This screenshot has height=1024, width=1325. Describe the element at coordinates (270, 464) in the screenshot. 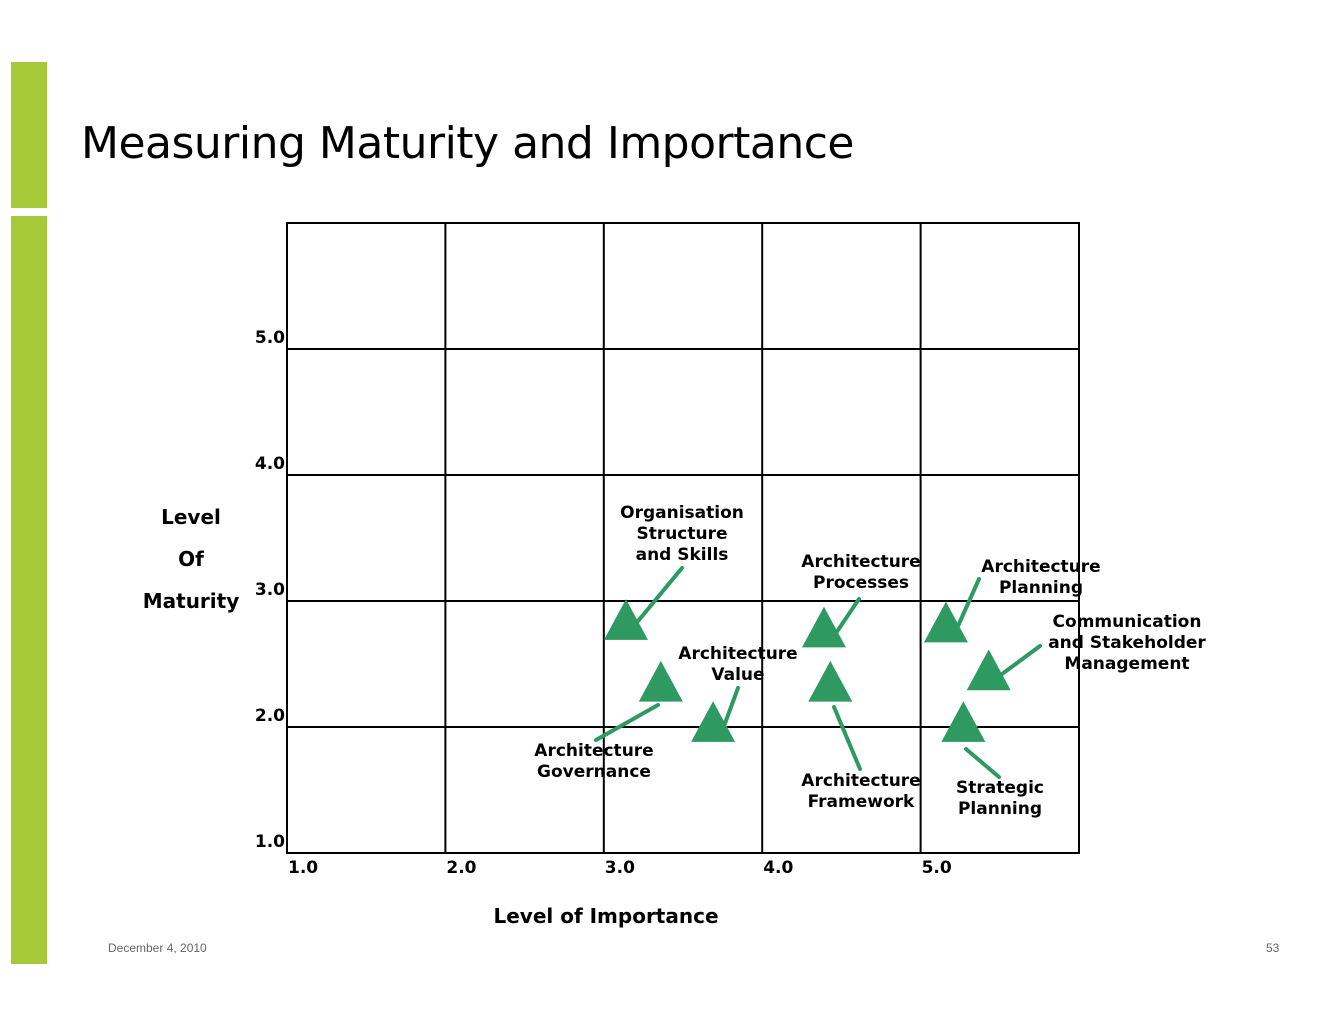

I see `y-tick-label: 4.0` at that location.